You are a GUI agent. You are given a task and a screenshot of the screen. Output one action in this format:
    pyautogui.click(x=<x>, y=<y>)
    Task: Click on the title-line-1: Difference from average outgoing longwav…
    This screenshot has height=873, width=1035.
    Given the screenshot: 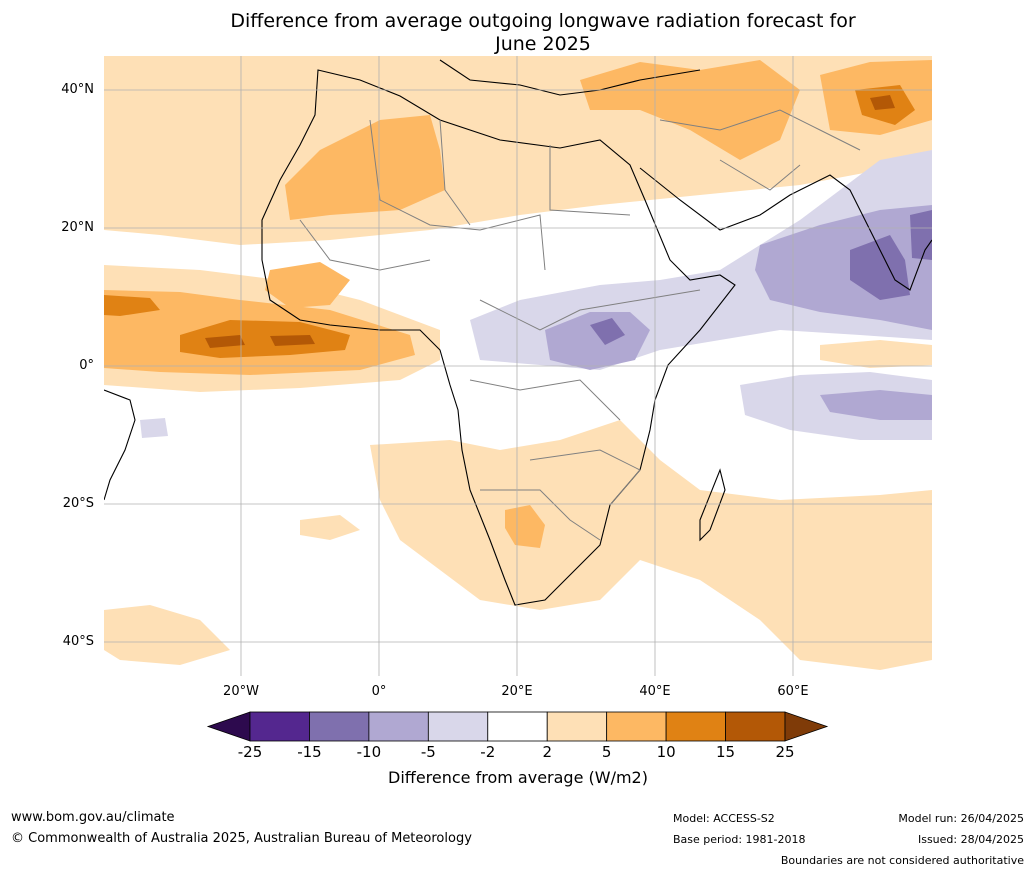 What is the action you would take?
    pyautogui.click(x=543, y=21)
    